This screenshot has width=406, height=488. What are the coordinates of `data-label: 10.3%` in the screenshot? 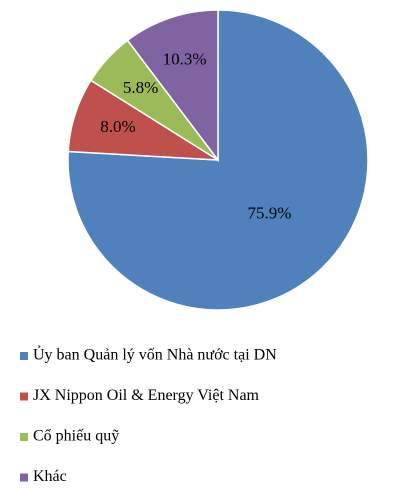 It's located at (185, 58).